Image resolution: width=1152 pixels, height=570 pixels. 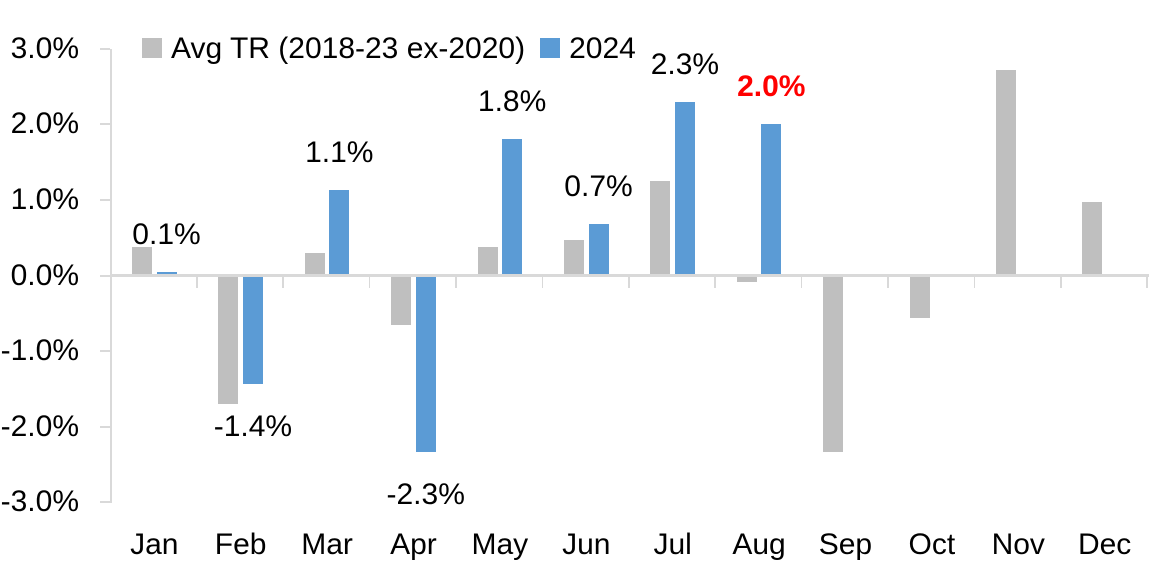 What do you see at coordinates (1006, 172) in the screenshot?
I see `bar-series1-nov` at bounding box center [1006, 172].